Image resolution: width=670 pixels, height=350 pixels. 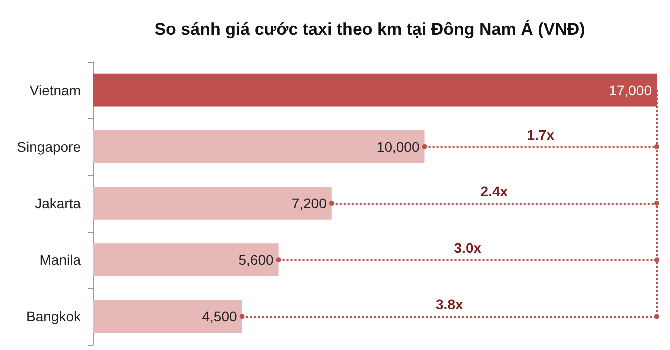 What do you see at coordinates (630, 90) in the screenshot?
I see `data-label: 17,000` at bounding box center [630, 90].